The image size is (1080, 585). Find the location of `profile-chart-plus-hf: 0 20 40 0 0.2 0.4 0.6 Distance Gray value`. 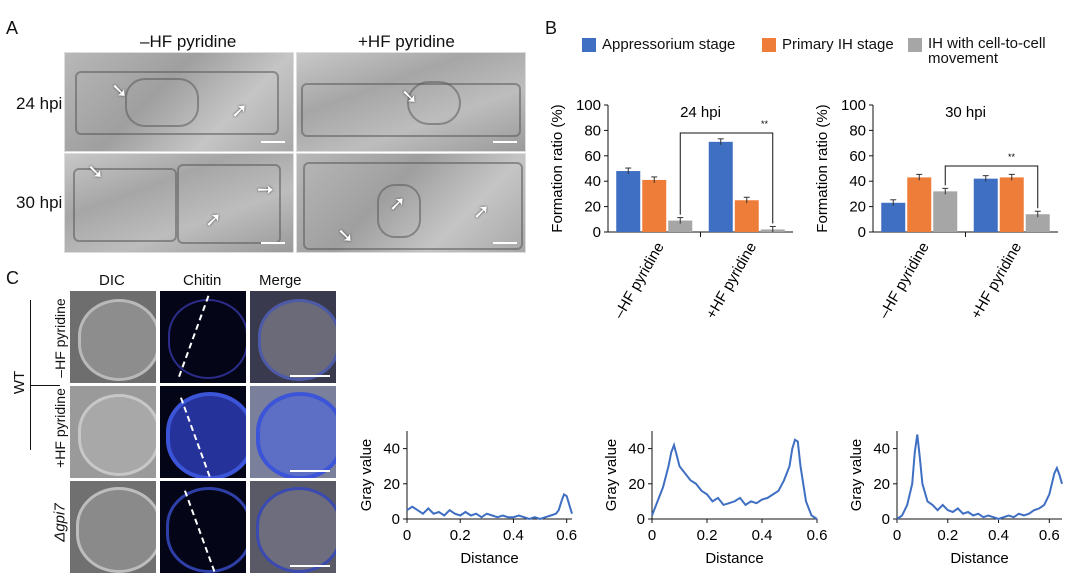

profile-chart-plus-hf: 0 20 40 0 0.2 0.4 0.6 Distance Gray value is located at coordinates (715, 499).